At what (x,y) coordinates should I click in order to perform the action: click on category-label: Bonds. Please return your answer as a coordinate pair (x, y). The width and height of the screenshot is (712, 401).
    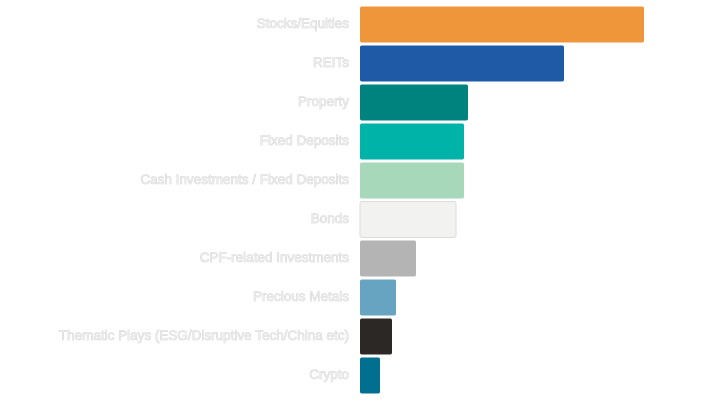
    Looking at the image, I should click on (330, 218).